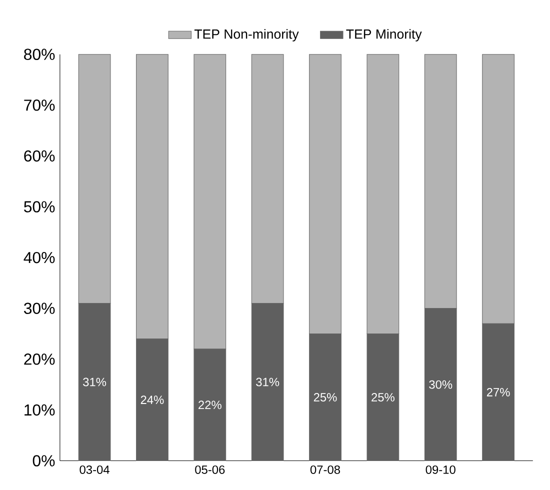  What do you see at coordinates (246, 35) in the screenshot?
I see `legend-label: TEP Non-minority` at bounding box center [246, 35].